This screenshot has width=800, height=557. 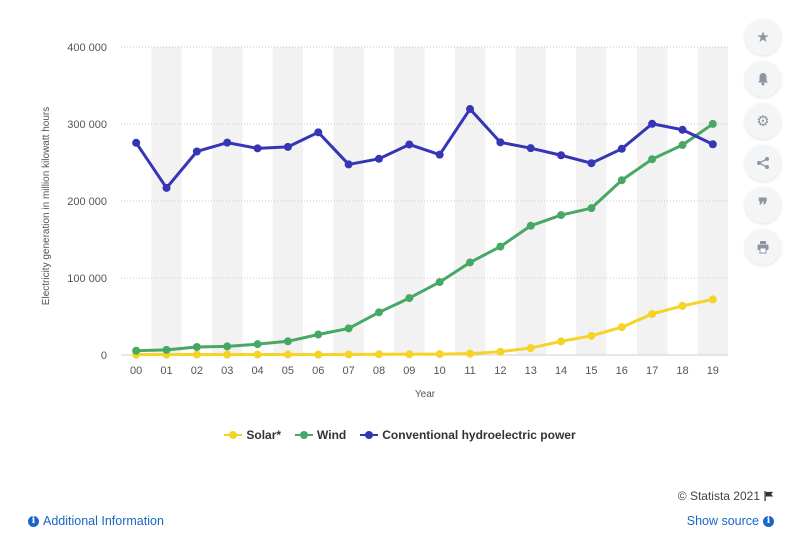 I want to click on legend-item-wind: Wind, so click(x=320, y=435).